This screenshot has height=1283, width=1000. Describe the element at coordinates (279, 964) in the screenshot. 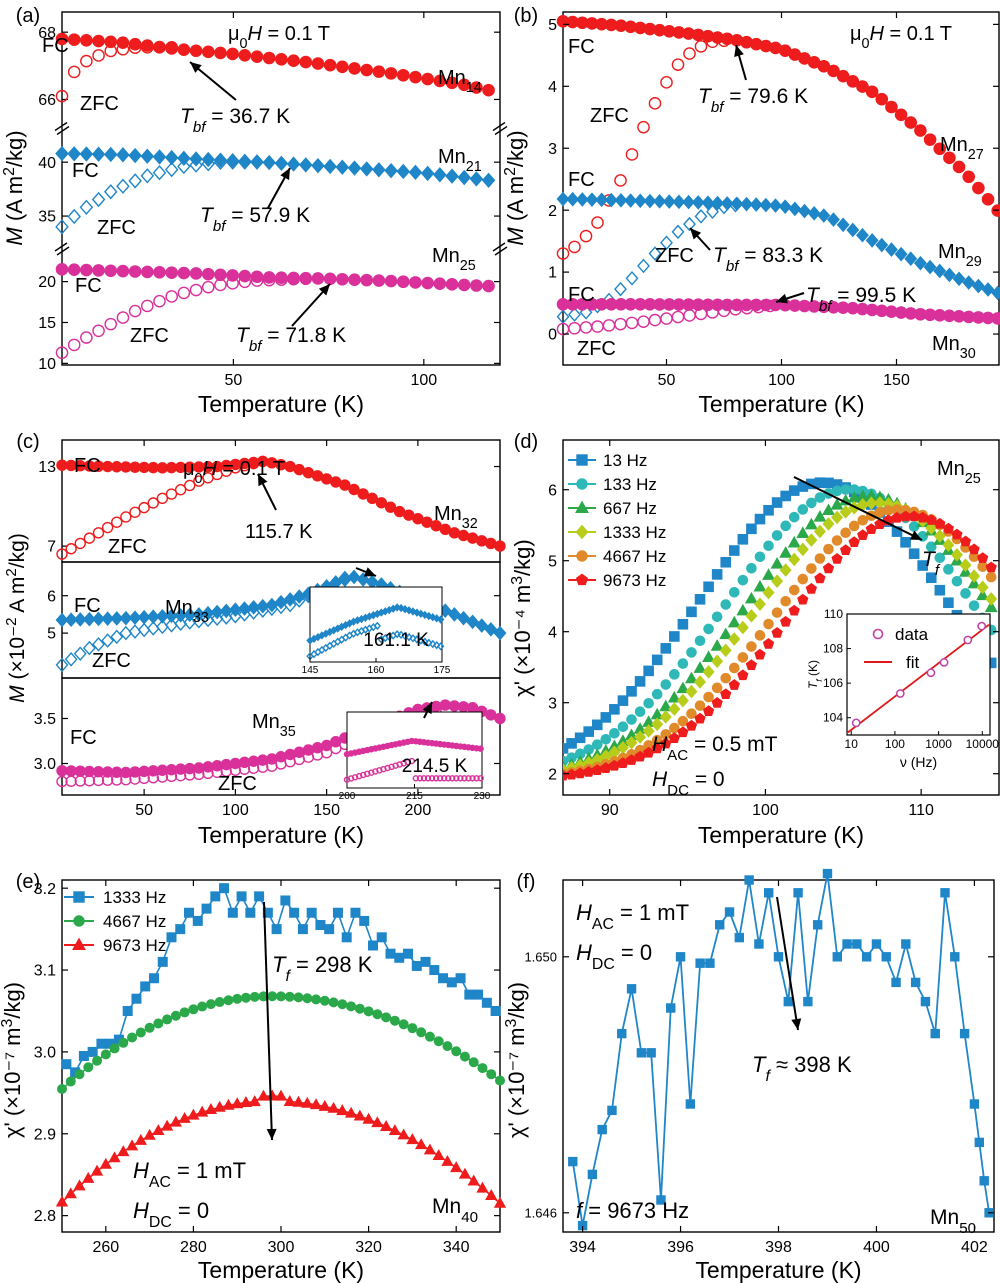

I see `label-part: T` at that location.